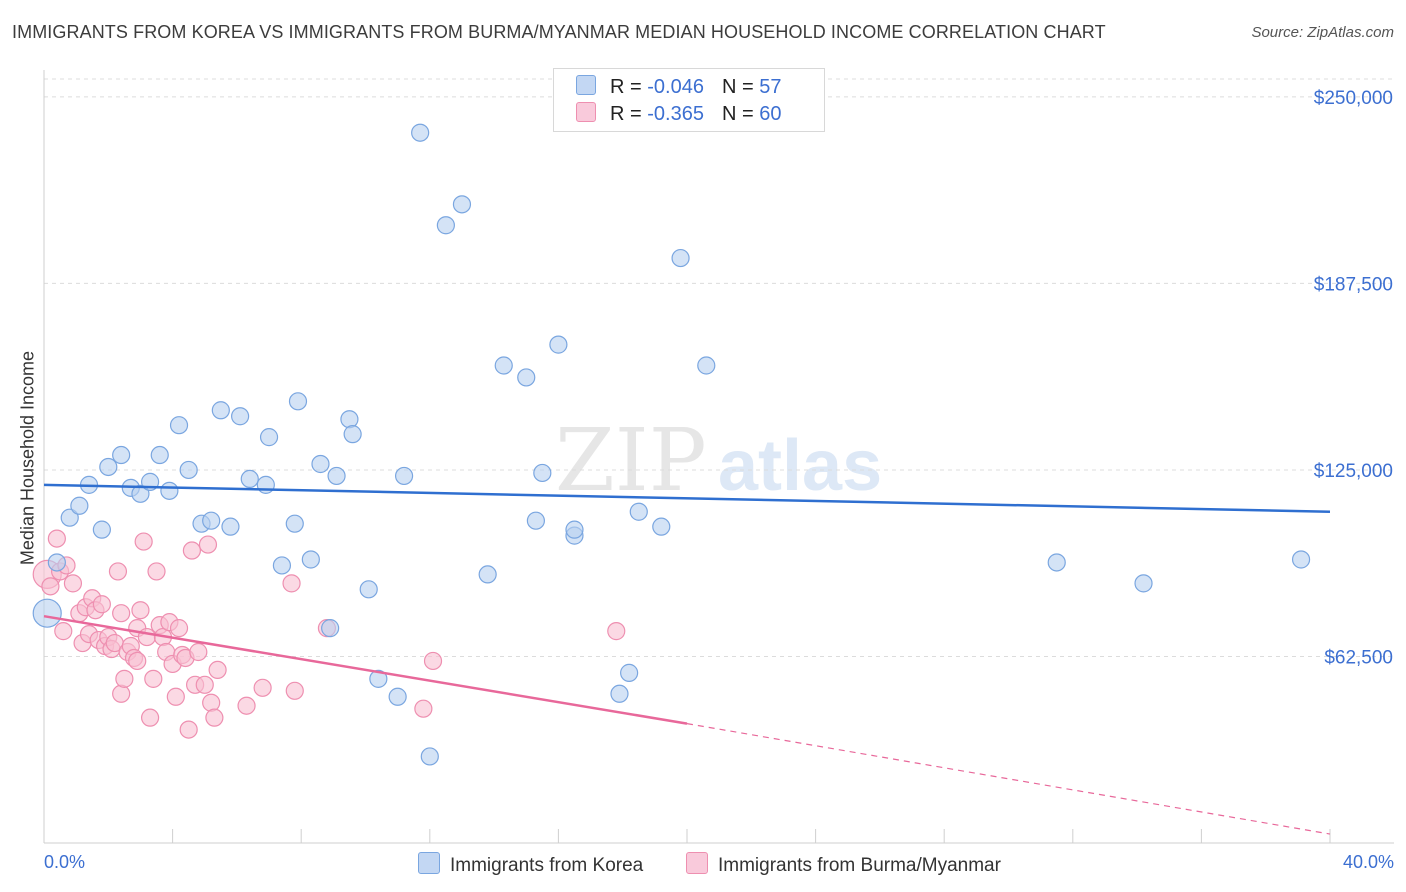  I want to click on burma-r-label: R =, so click(629, 114).